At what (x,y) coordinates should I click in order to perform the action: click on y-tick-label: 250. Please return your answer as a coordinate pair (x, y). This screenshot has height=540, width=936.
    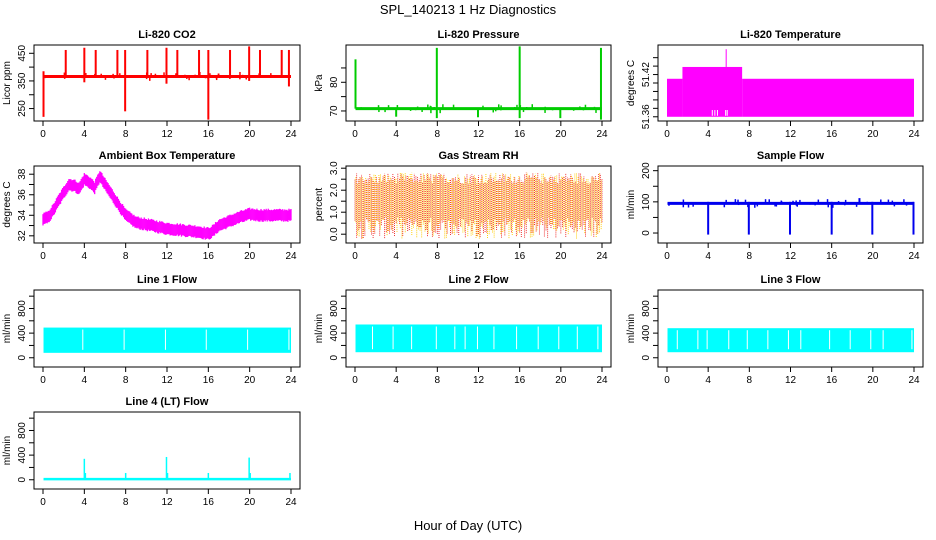
    Looking at the image, I should click on (22, 108).